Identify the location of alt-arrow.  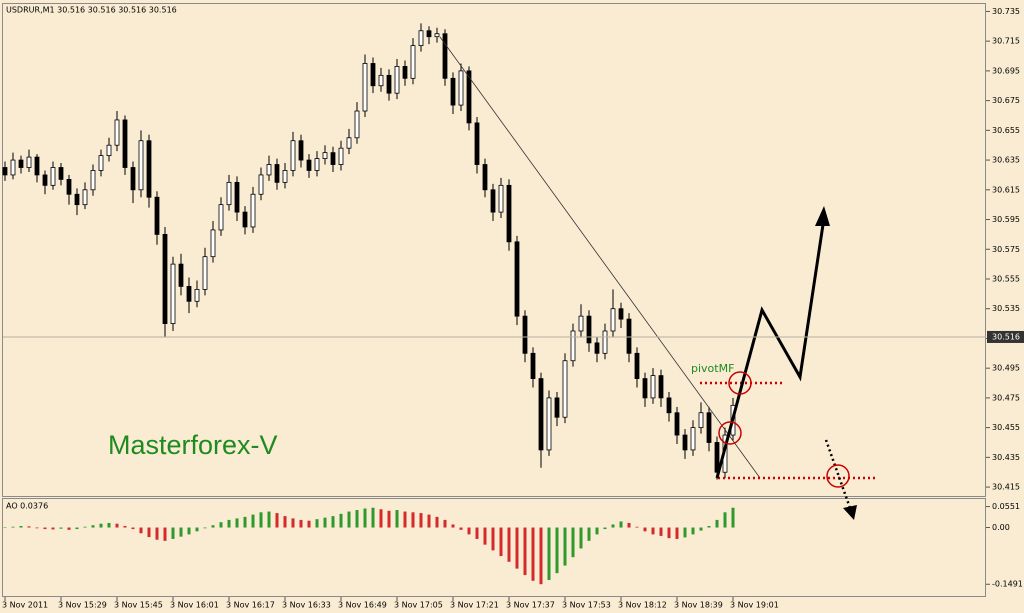
(838, 474).